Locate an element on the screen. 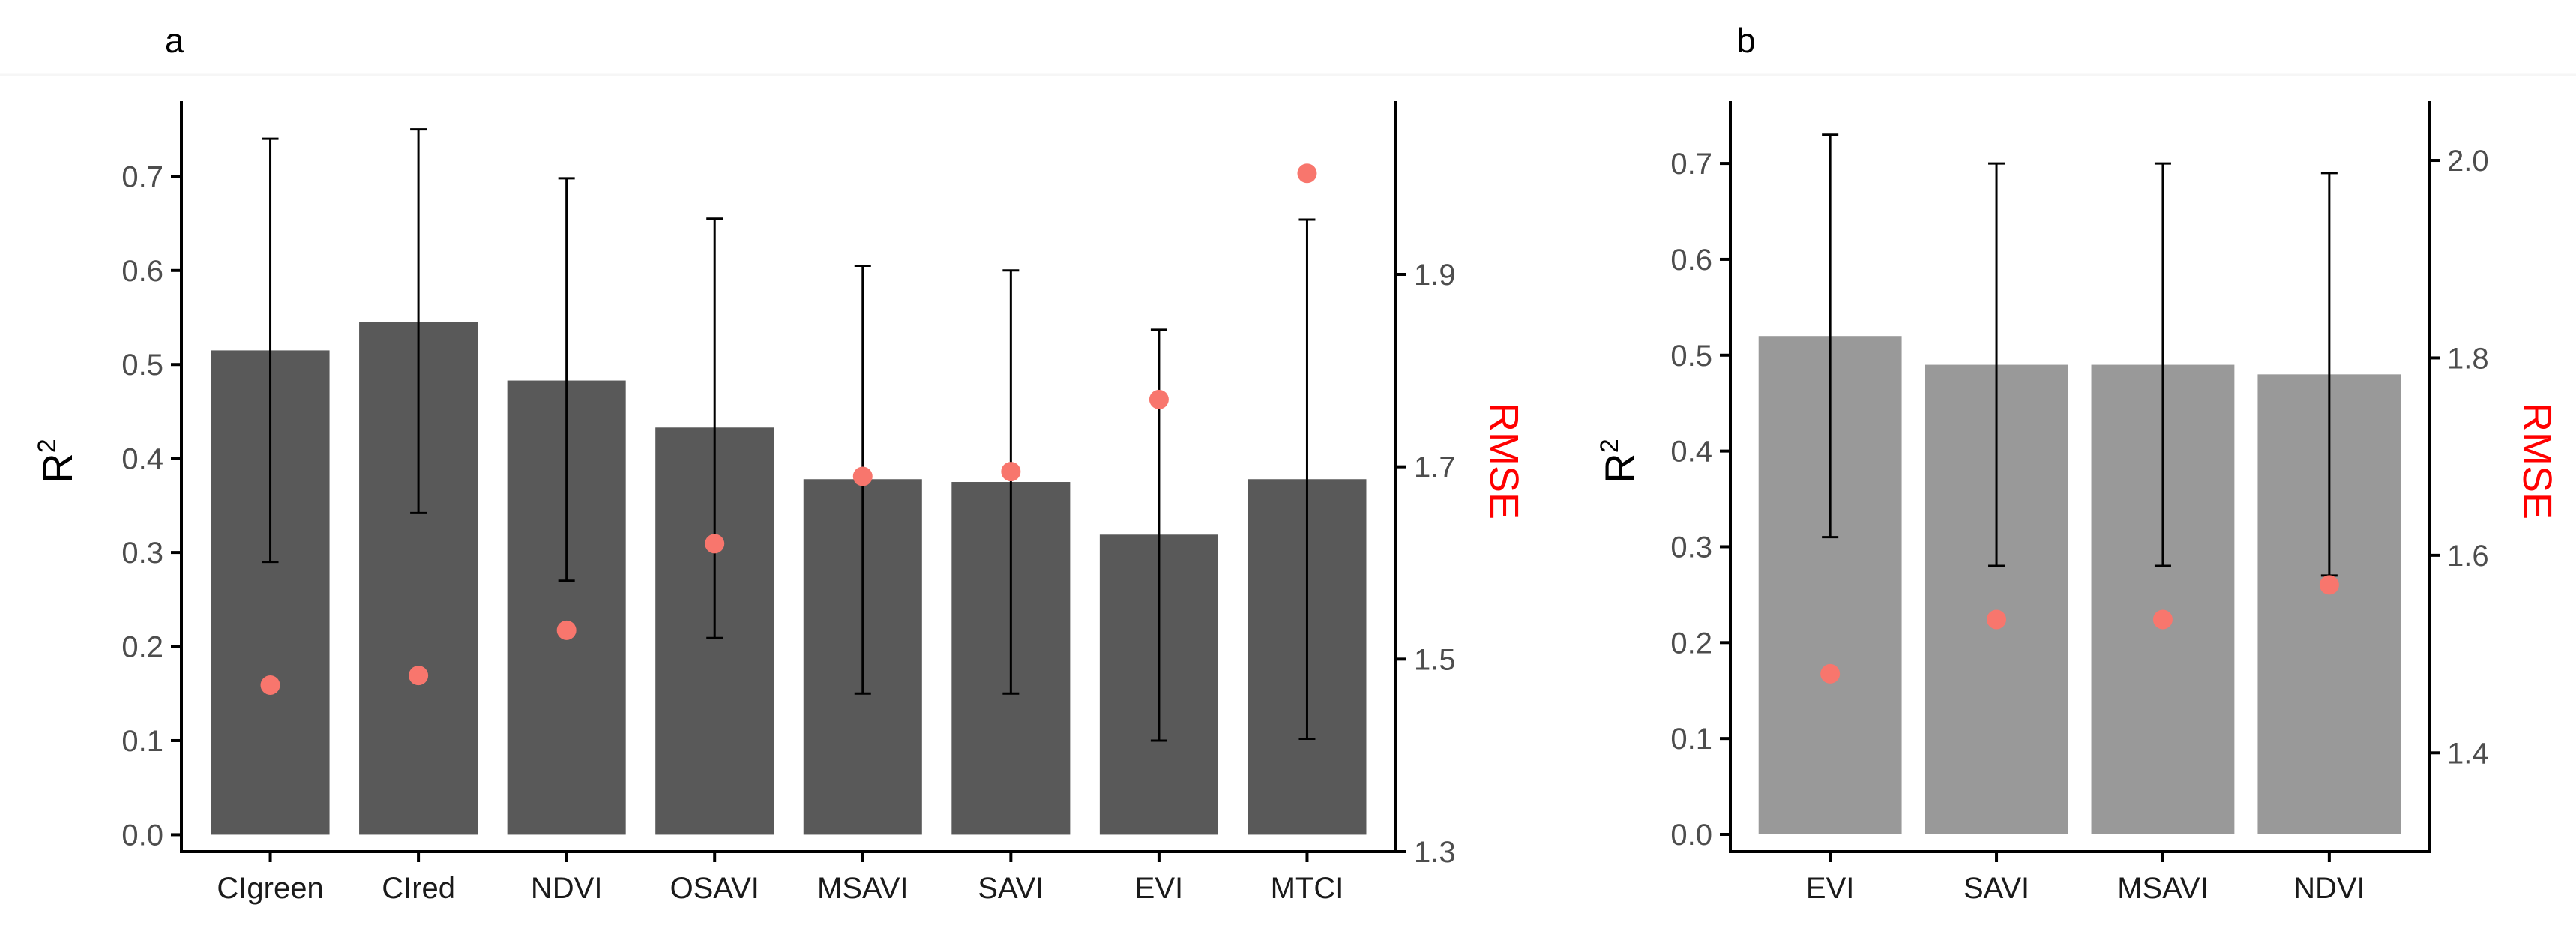  panel-a-rmse-point-cired is located at coordinates (419, 676).